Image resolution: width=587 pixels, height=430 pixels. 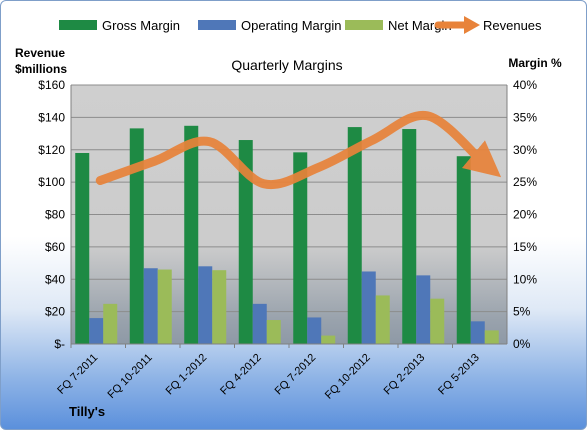 What do you see at coordinates (51, 150) in the screenshot?
I see `left-tick-label: $120` at bounding box center [51, 150].